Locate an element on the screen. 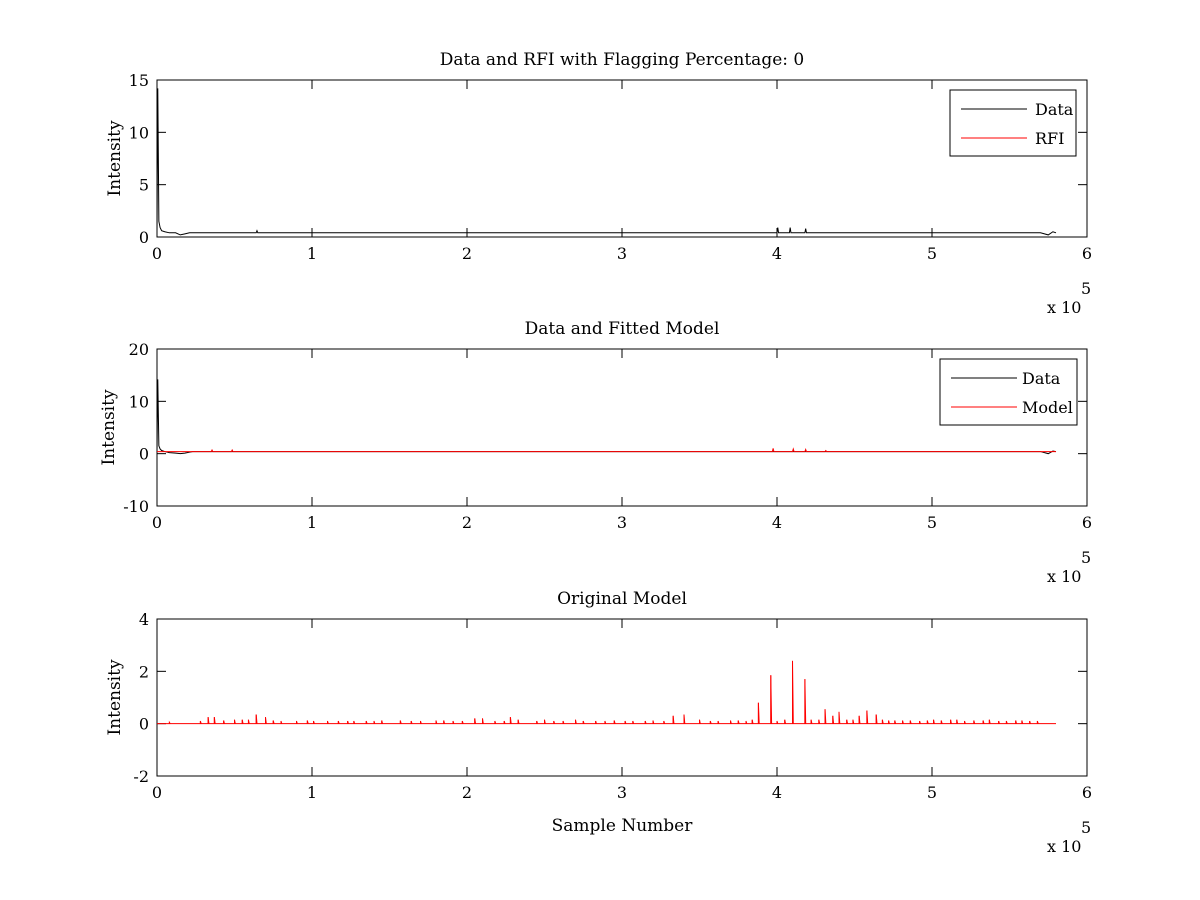  y-tick-label: 20 is located at coordinates (139, 349).